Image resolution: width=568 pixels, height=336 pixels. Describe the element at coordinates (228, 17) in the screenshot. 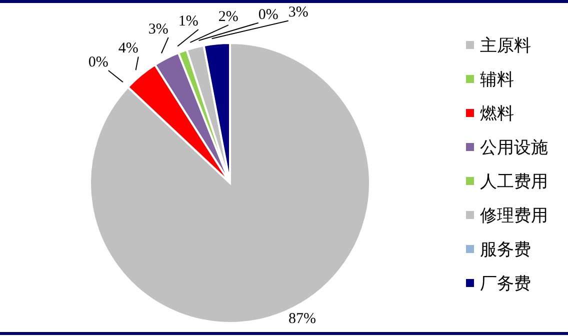

I see `data-label: 2%` at that location.